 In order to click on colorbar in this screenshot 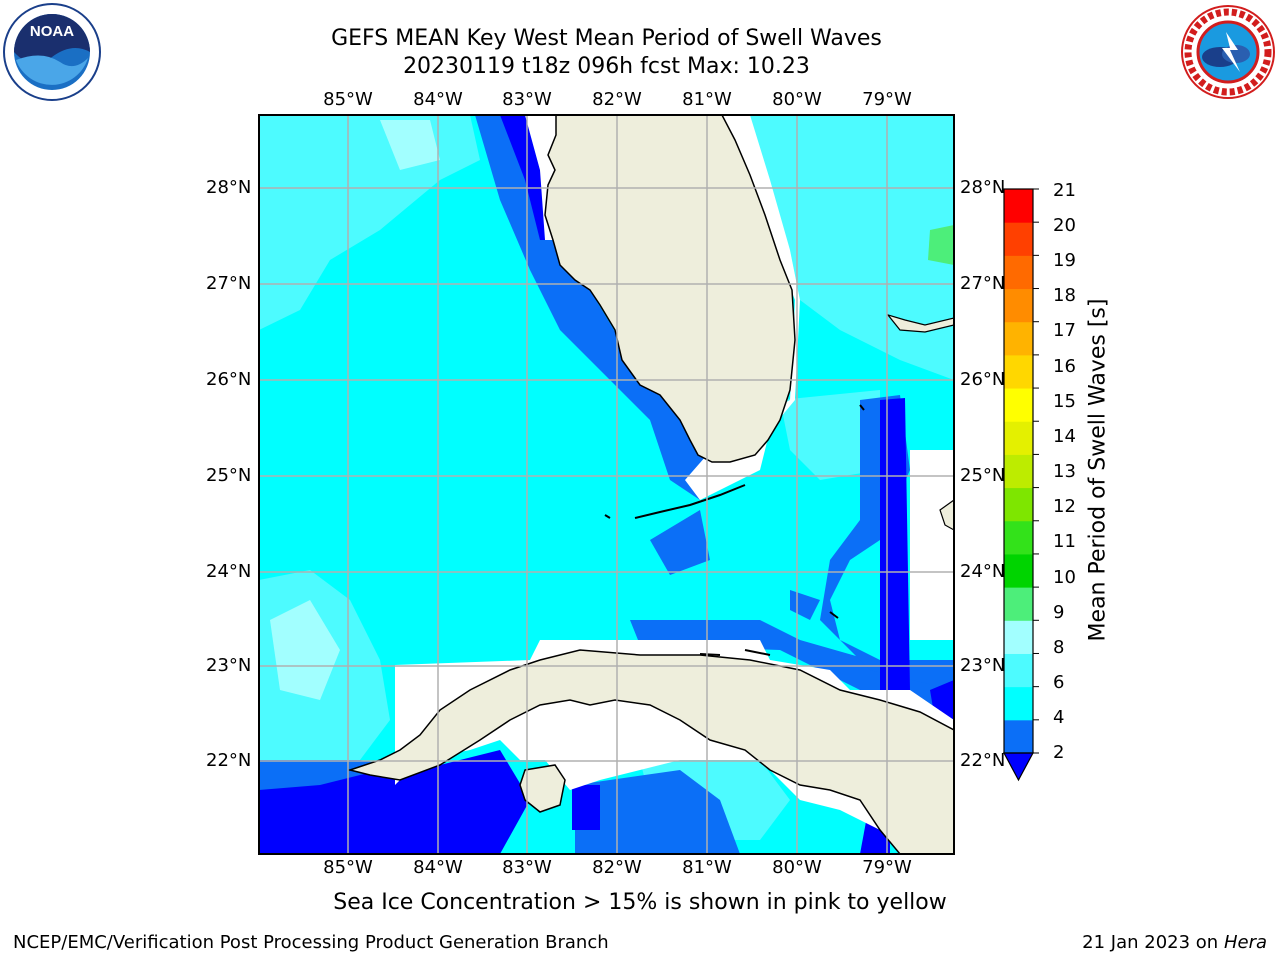, I will do `click(1020, 485)`.